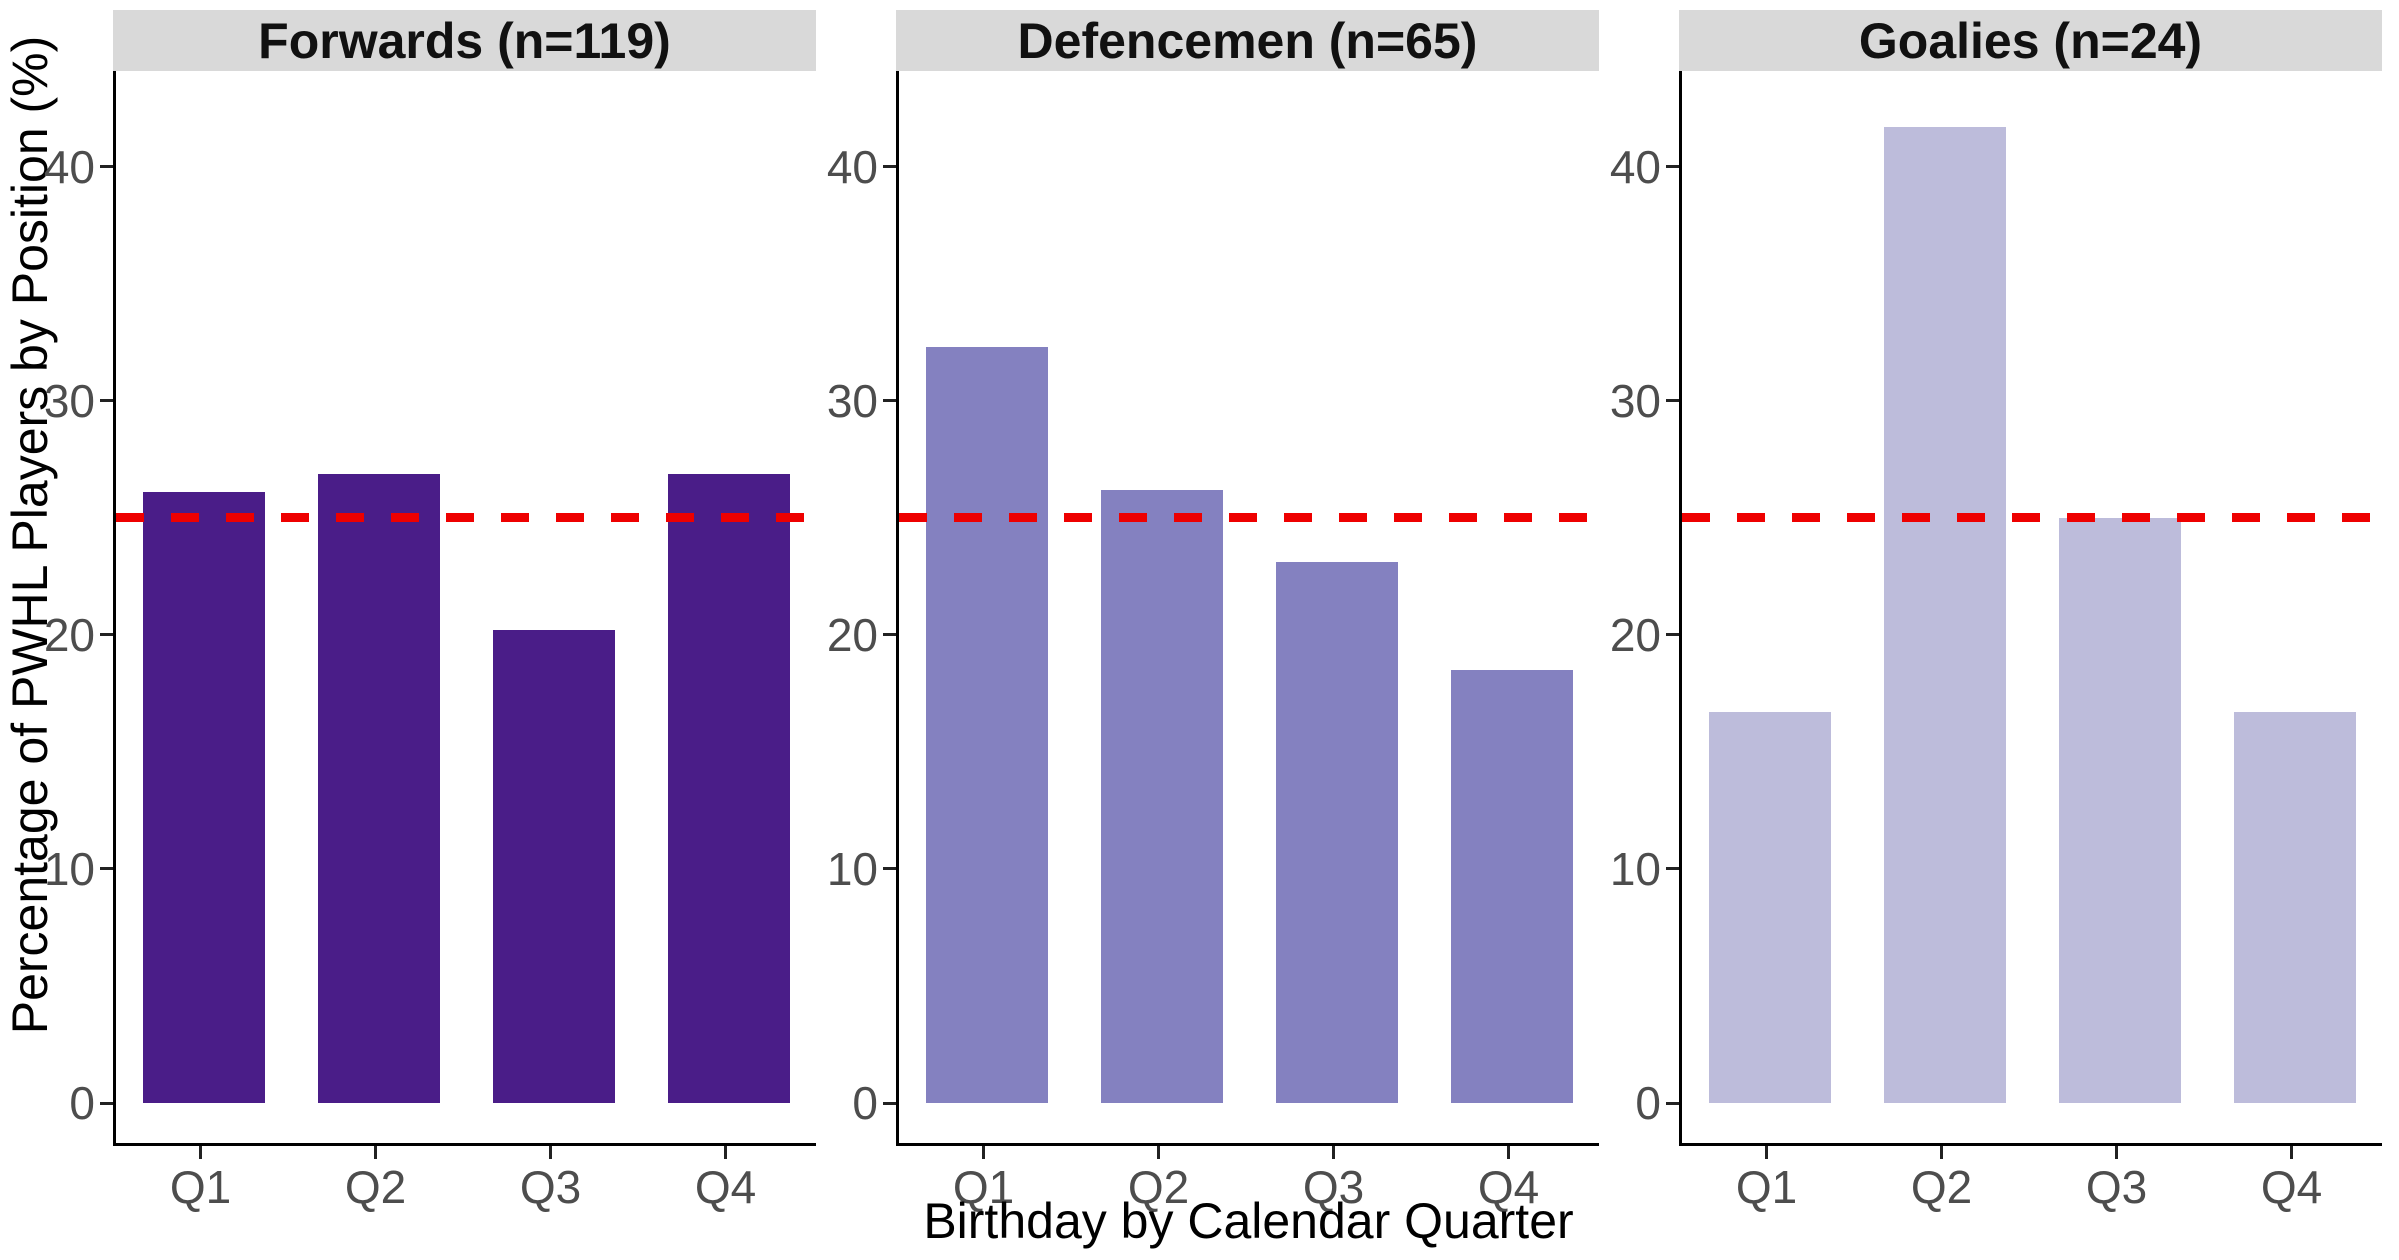 This screenshot has height=1260, width=2399. I want to click on x-axis-goalies: Q1 Q2 Q3 Q4, so click(2030, 1181).